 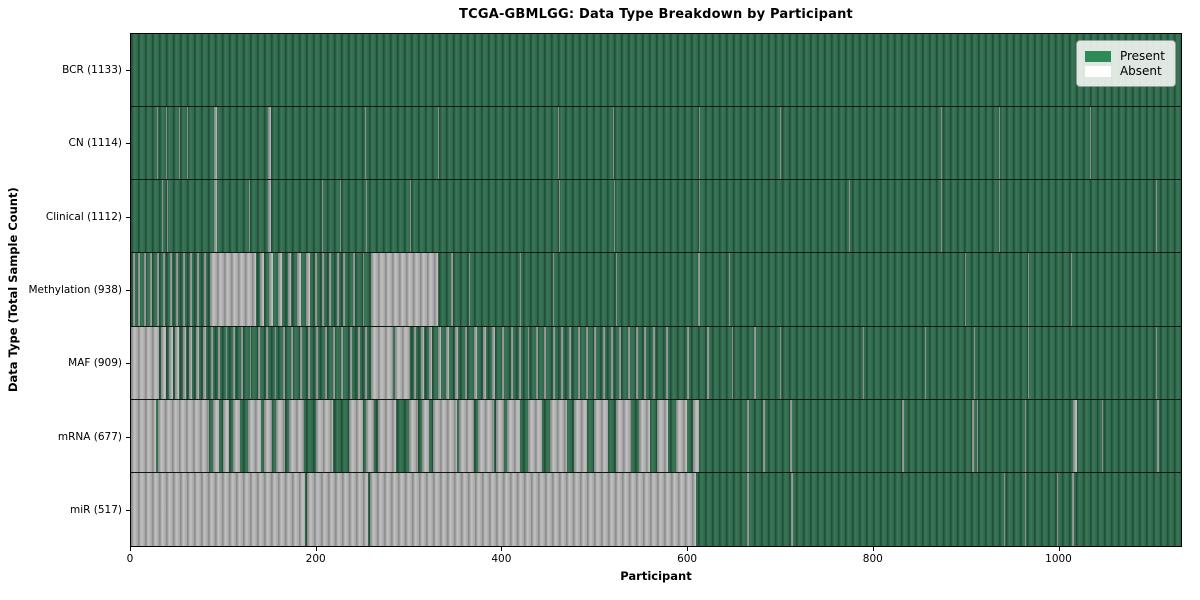 What do you see at coordinates (656, 71) in the screenshot?
I see `heatmap-row-bcr` at bounding box center [656, 71].